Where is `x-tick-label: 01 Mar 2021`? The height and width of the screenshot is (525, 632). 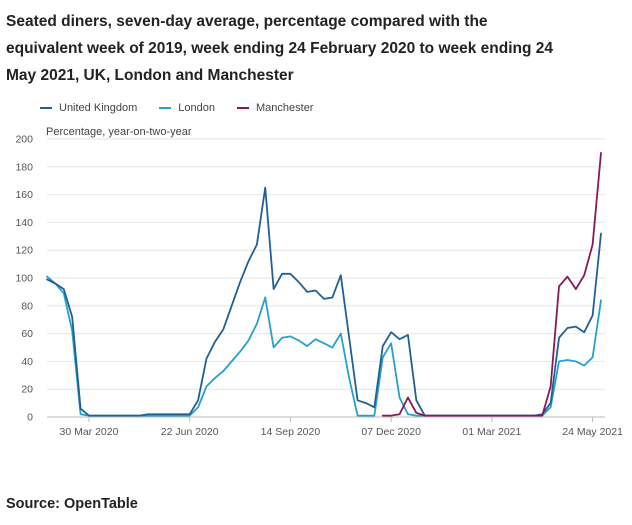 x-tick-label: 01 Mar 2021 is located at coordinates (491, 432).